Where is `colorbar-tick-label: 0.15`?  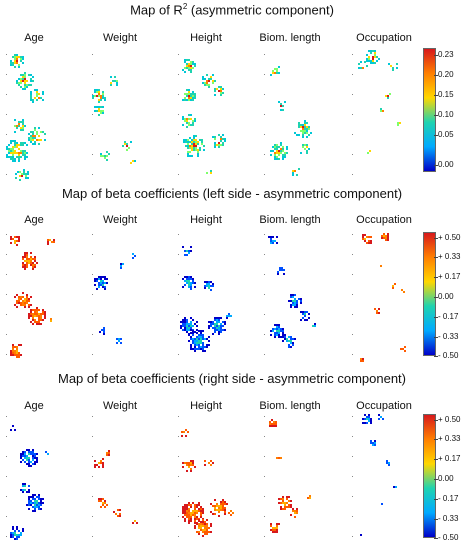 colorbar-tick-label: 0.15 is located at coordinates (446, 94).